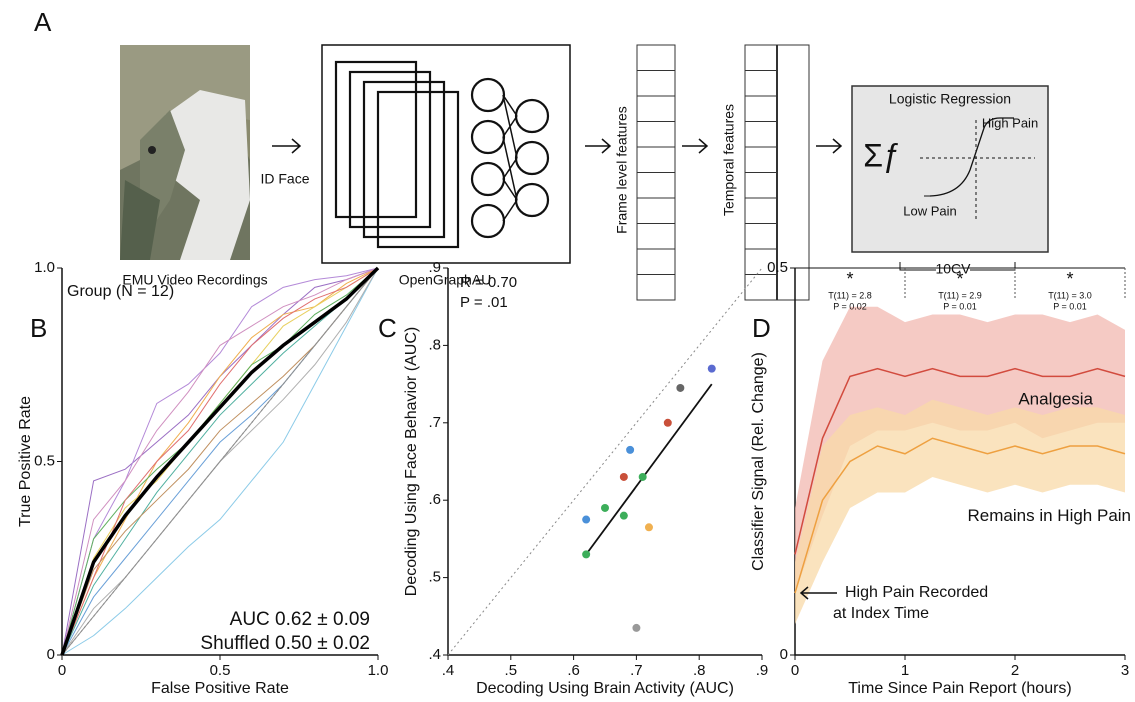 The width and height of the screenshot is (1135, 702). Describe the element at coordinates (905, 670) in the screenshot. I see `x-tick-label: 1` at that location.